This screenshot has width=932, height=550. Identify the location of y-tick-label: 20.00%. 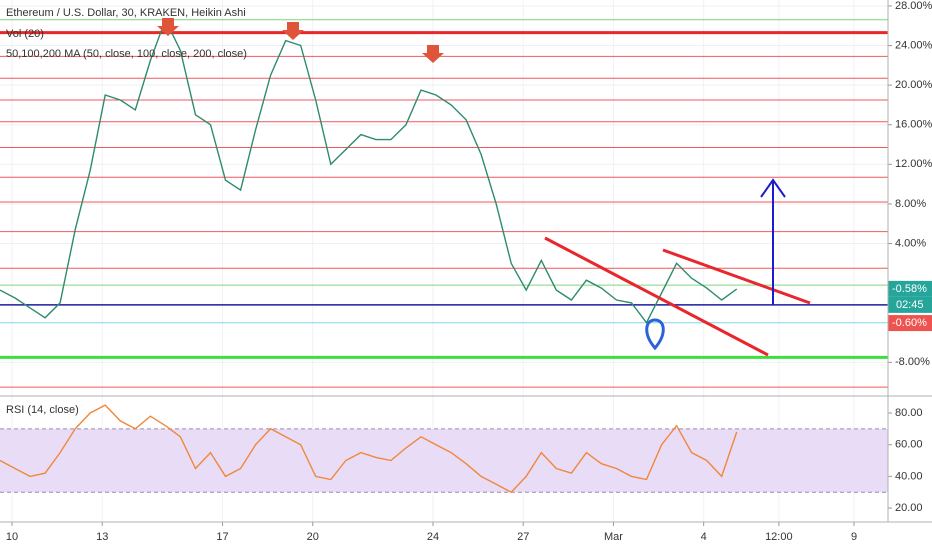
(913, 85).